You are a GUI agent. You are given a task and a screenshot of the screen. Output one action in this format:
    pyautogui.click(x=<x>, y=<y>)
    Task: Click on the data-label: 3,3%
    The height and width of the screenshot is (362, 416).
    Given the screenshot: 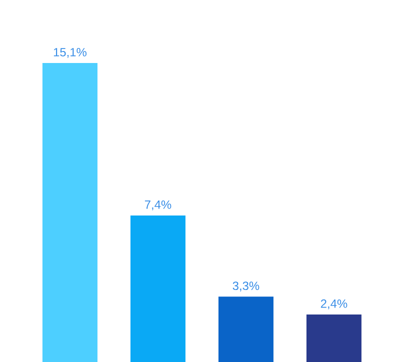 What is the action you would take?
    pyautogui.click(x=246, y=287)
    